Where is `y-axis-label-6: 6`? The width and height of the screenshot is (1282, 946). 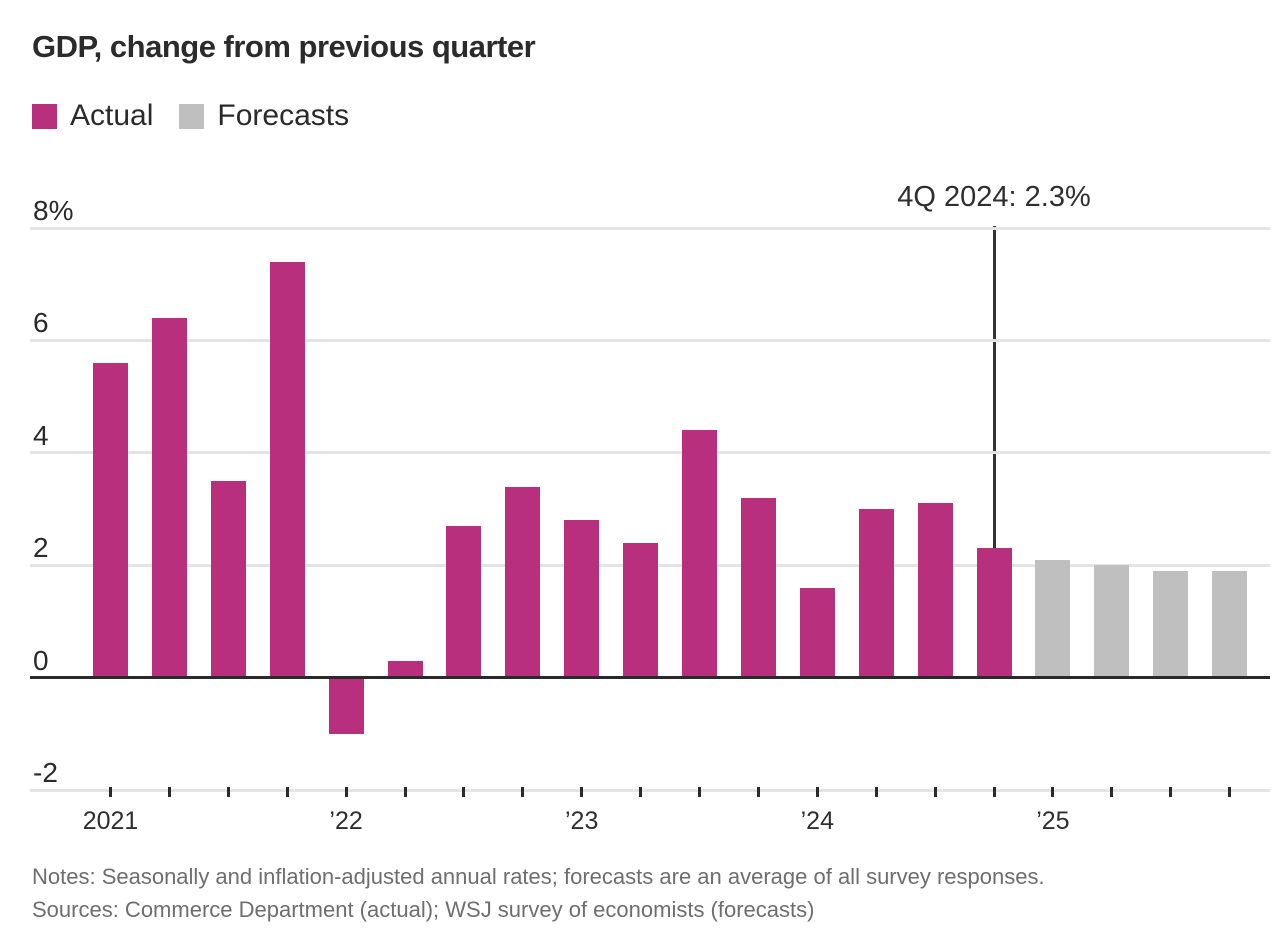
y-axis-label-6: 6 is located at coordinates (41, 323).